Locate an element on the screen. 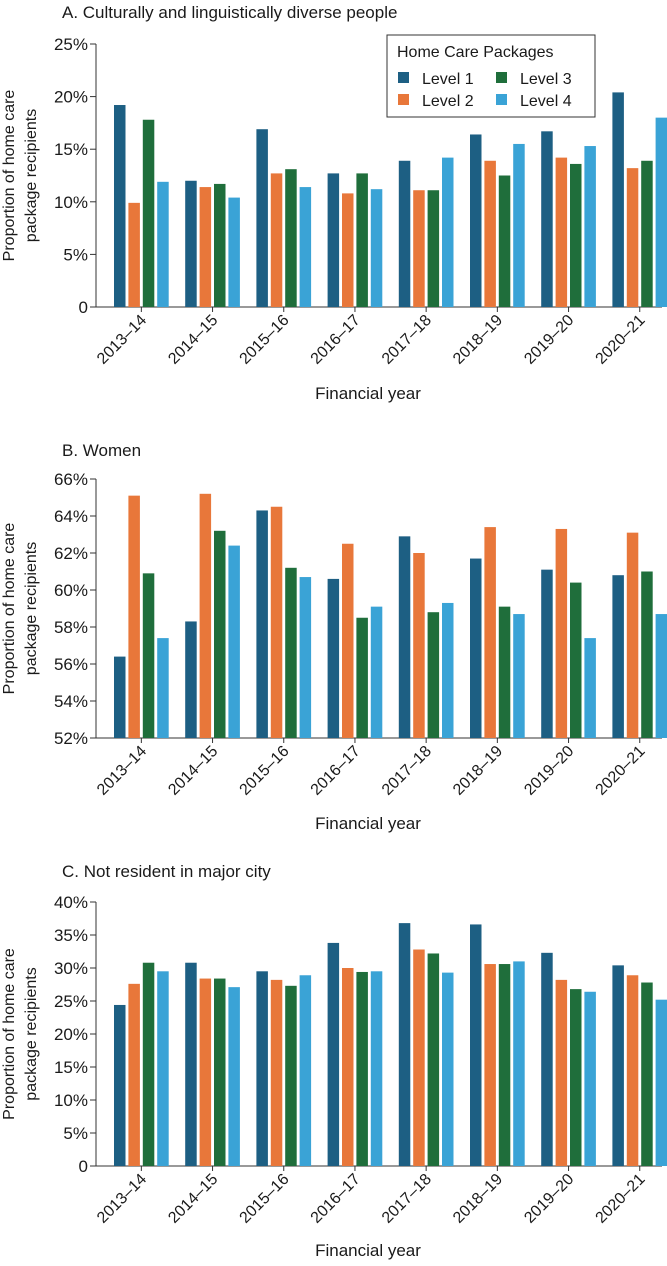  legend-item-label: Level 2 is located at coordinates (448, 101).